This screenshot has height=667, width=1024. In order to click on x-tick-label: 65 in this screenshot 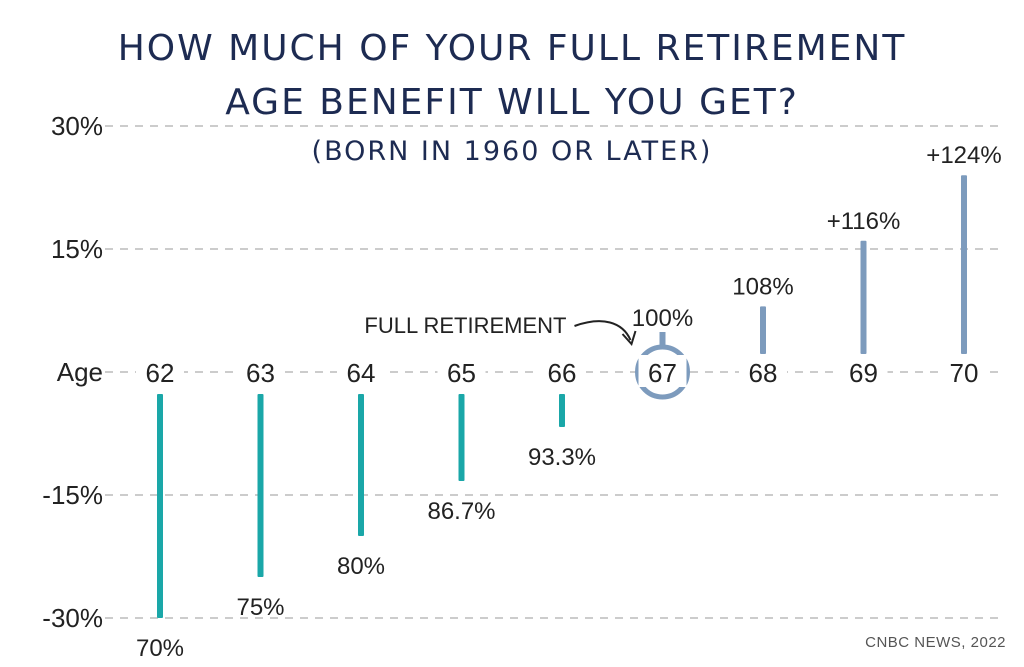, I will do `click(461, 373)`.